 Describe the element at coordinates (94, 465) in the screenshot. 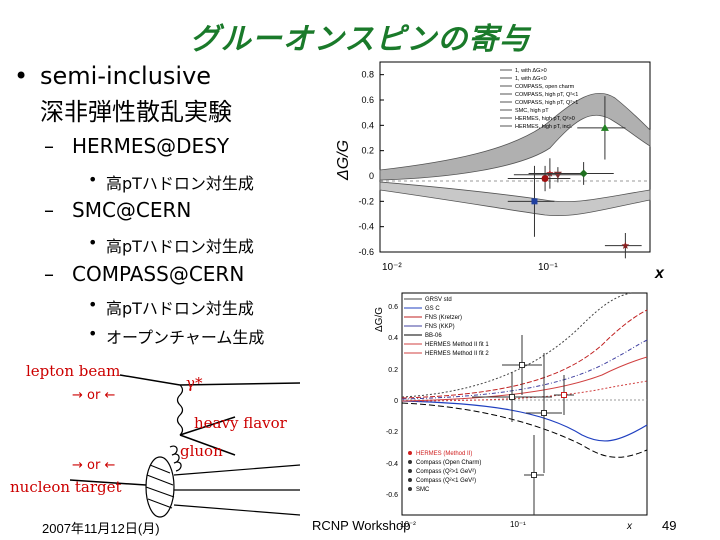

I see `label-or-bottom: → or ←` at that location.